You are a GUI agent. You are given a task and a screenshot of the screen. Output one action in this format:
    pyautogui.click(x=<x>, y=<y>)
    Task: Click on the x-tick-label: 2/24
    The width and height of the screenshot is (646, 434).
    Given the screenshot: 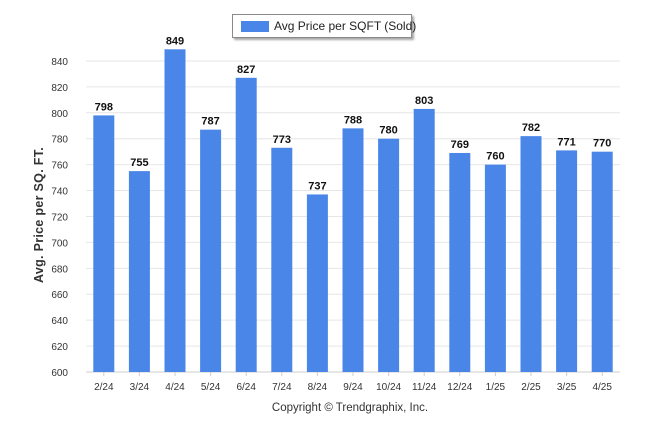 What is the action you would take?
    pyautogui.click(x=104, y=387)
    